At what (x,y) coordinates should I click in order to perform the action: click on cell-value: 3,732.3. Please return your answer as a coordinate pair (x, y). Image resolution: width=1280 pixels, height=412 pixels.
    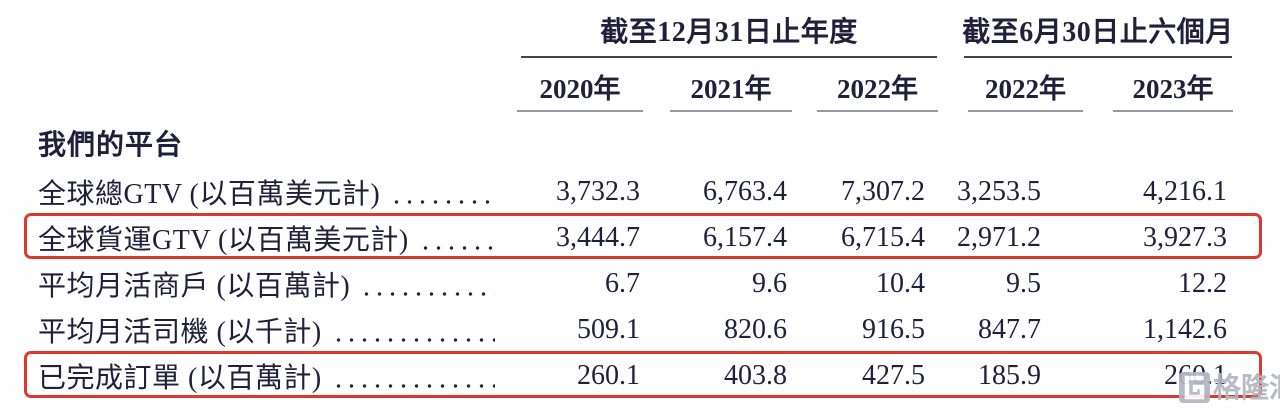
    Looking at the image, I should click on (598, 191).